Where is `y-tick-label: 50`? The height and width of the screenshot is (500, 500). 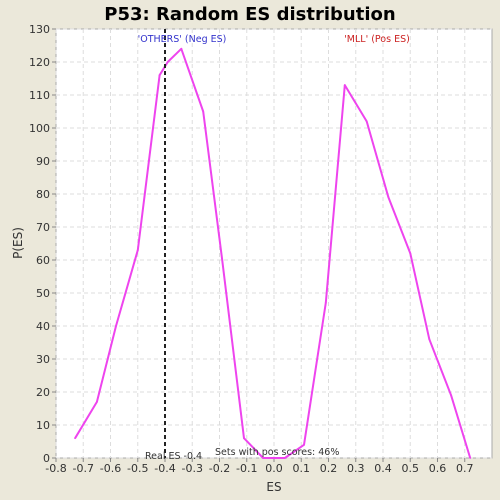 y-tick-label: 50 is located at coordinates (43, 293).